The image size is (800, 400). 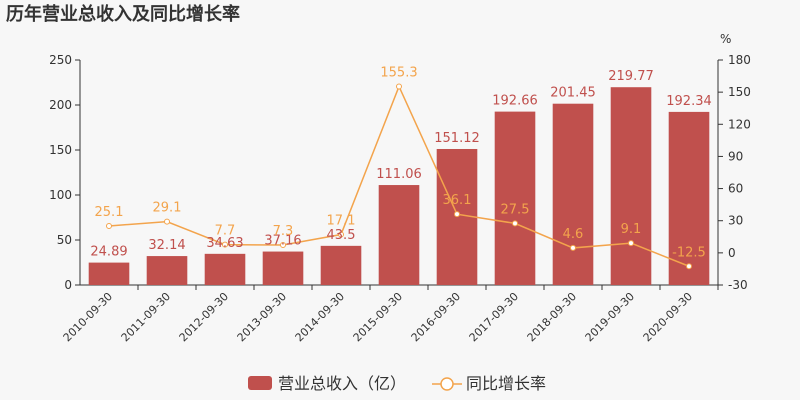 I want to click on line-value-label: 25.1, so click(x=109, y=212).